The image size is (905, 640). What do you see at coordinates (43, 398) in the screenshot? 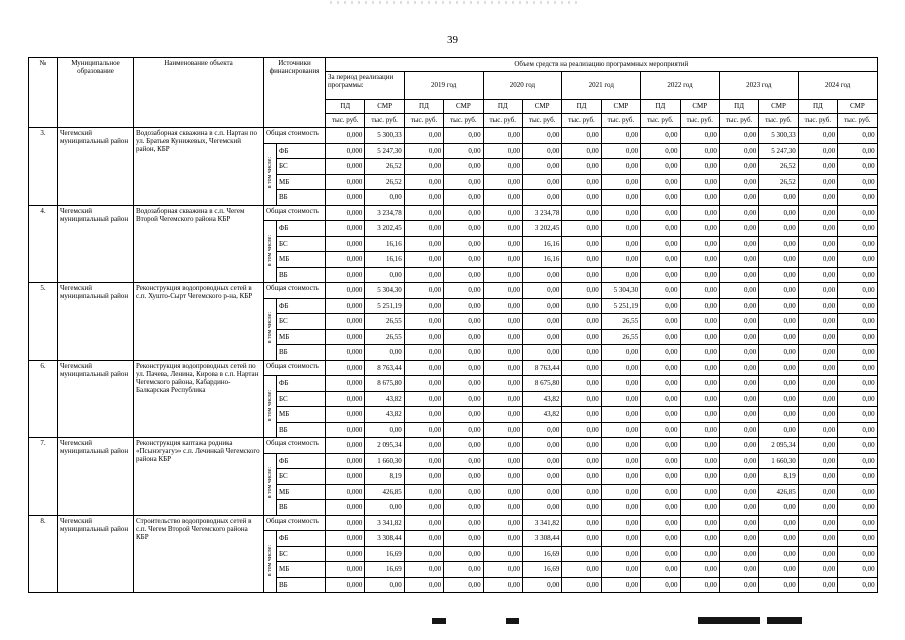
I see `cell-num: 6.` at bounding box center [43, 398].